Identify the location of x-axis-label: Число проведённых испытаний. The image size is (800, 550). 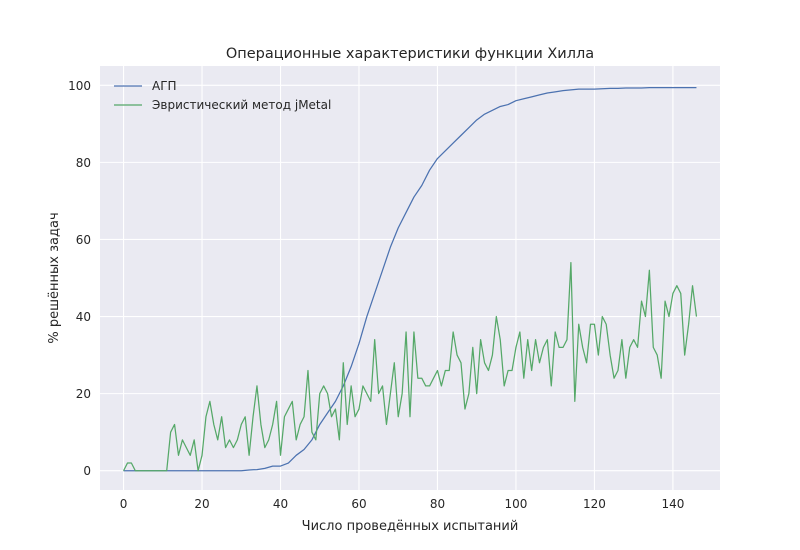
(410, 526).